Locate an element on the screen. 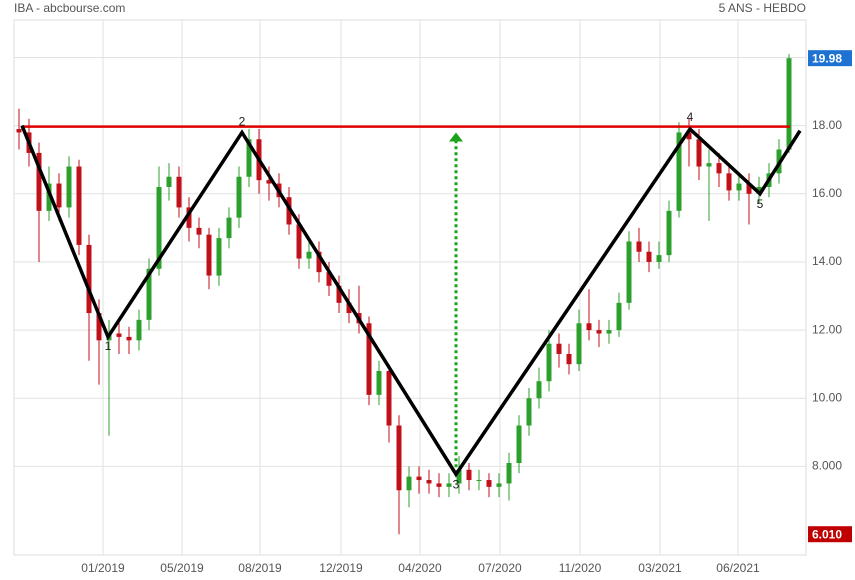 This screenshot has width=855, height=580. x-tick-label: 01/2019 is located at coordinates (103, 568).